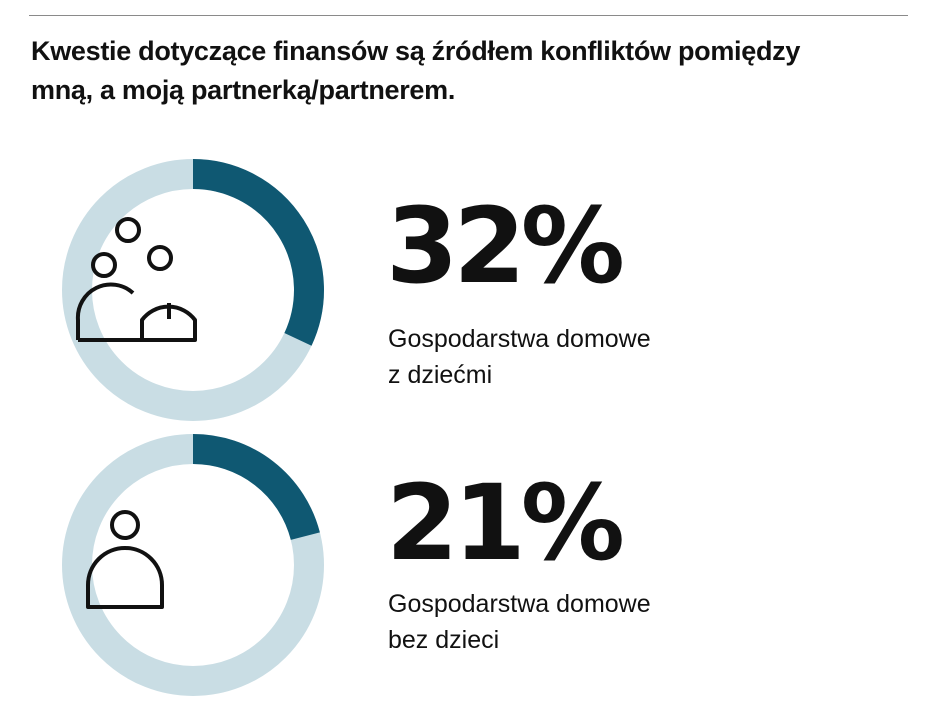  I want to click on stat-label: Gospodarstwa domowe bez dzieci, so click(598, 622).